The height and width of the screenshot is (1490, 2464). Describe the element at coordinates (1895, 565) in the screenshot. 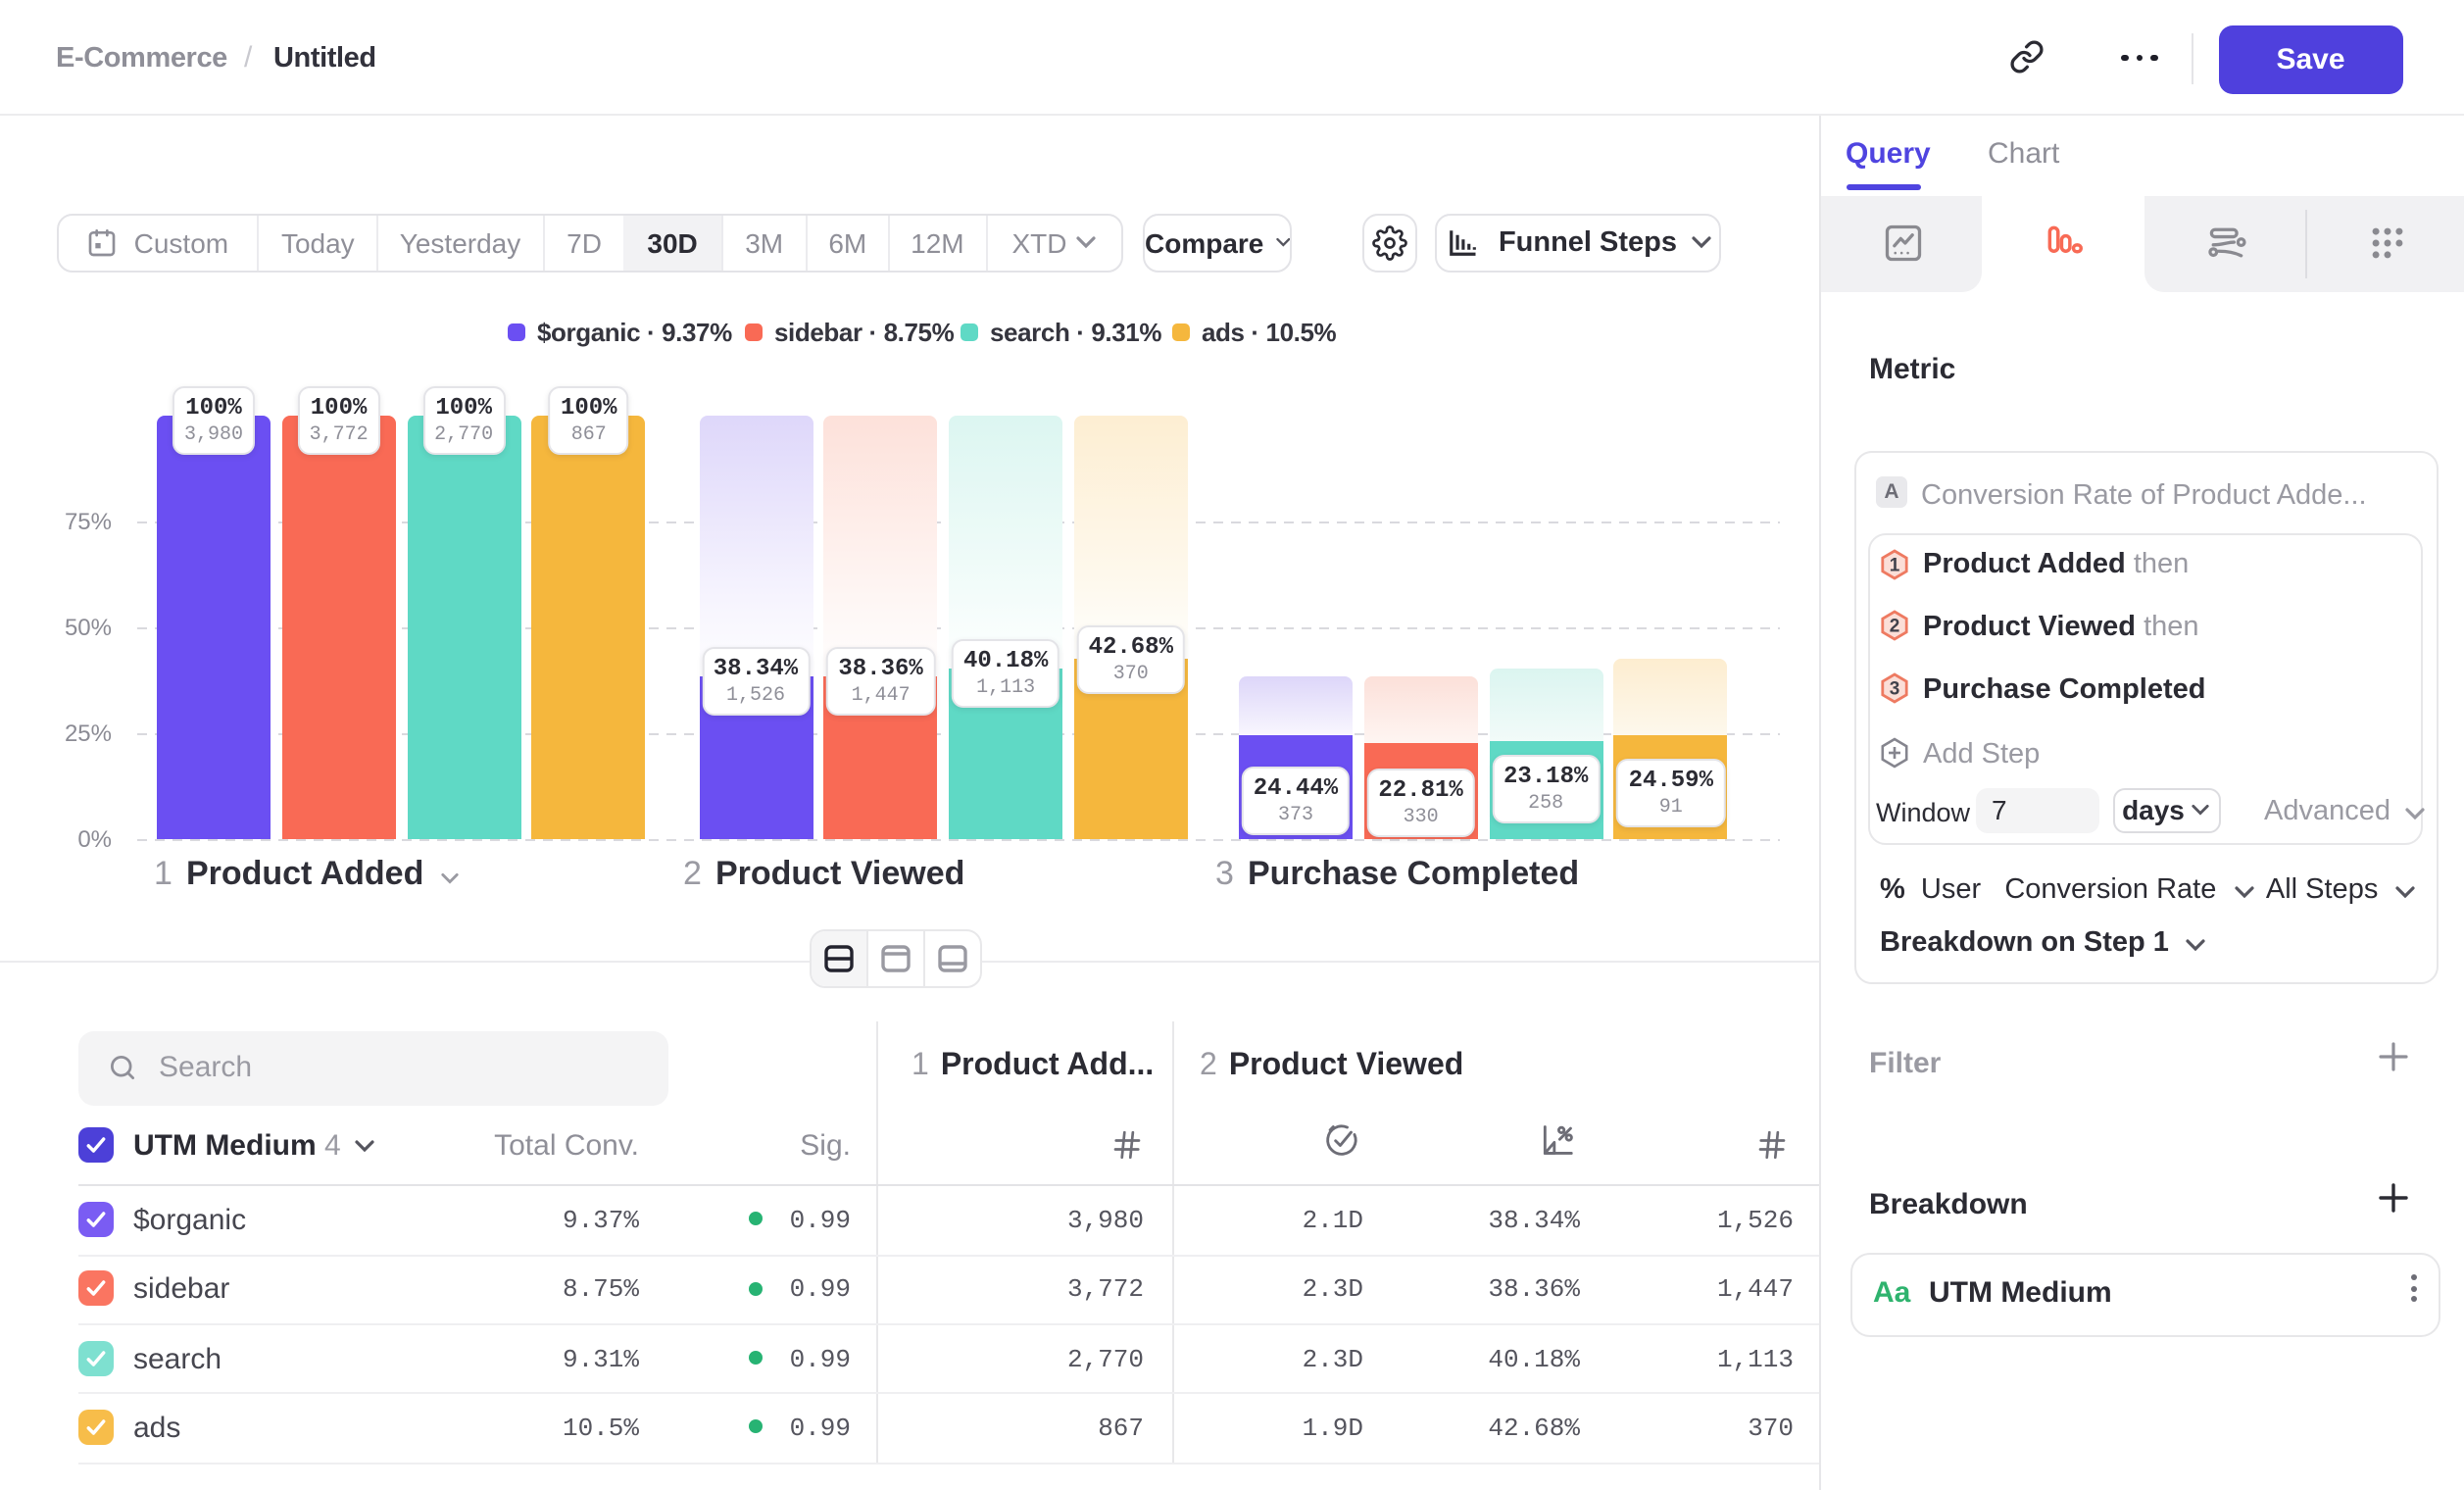

I see `svg-text: 1` at that location.